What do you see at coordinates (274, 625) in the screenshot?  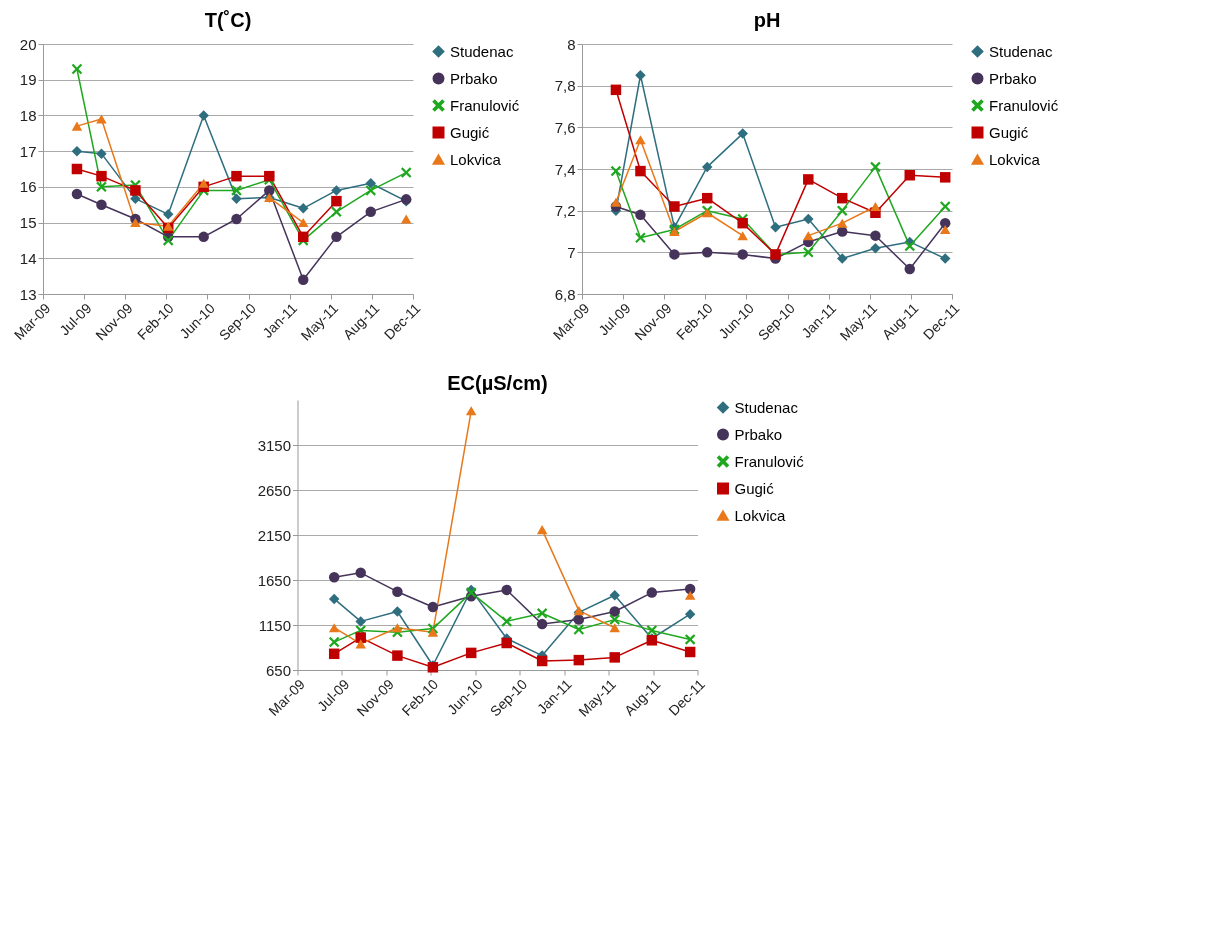 I see `y-tick-label: 1150` at bounding box center [274, 625].